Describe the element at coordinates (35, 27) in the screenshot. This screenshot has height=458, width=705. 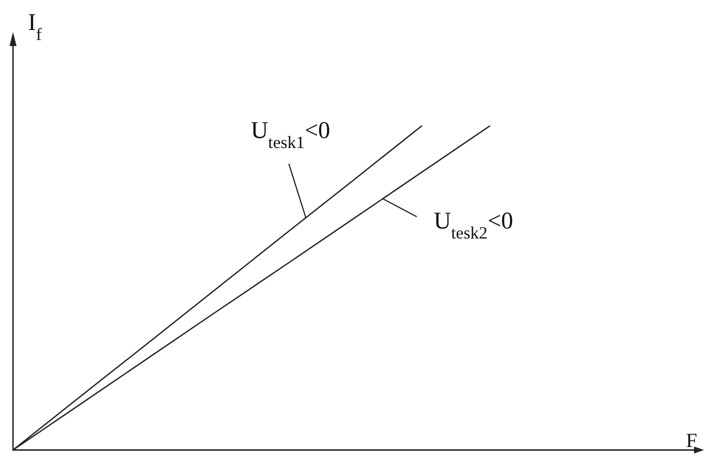
I see `y-axis-title: I$_{f}$` at that location.